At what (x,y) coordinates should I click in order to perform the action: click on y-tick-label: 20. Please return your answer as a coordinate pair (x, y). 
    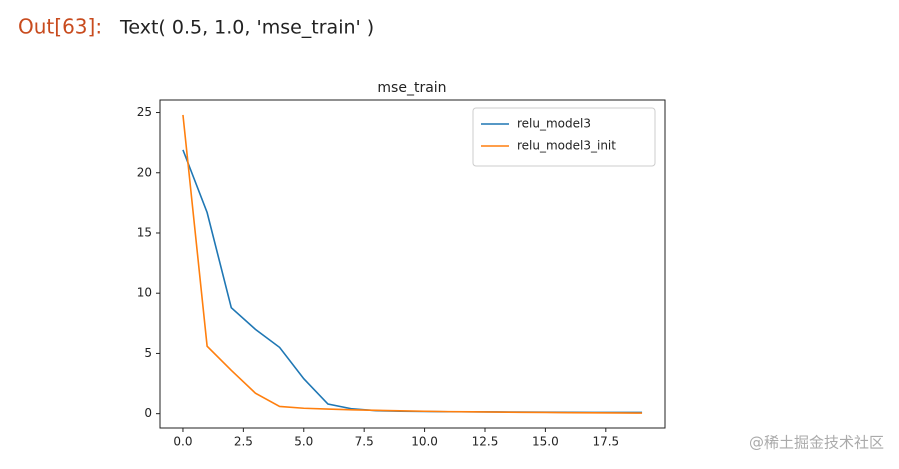
    Looking at the image, I should click on (144, 172).